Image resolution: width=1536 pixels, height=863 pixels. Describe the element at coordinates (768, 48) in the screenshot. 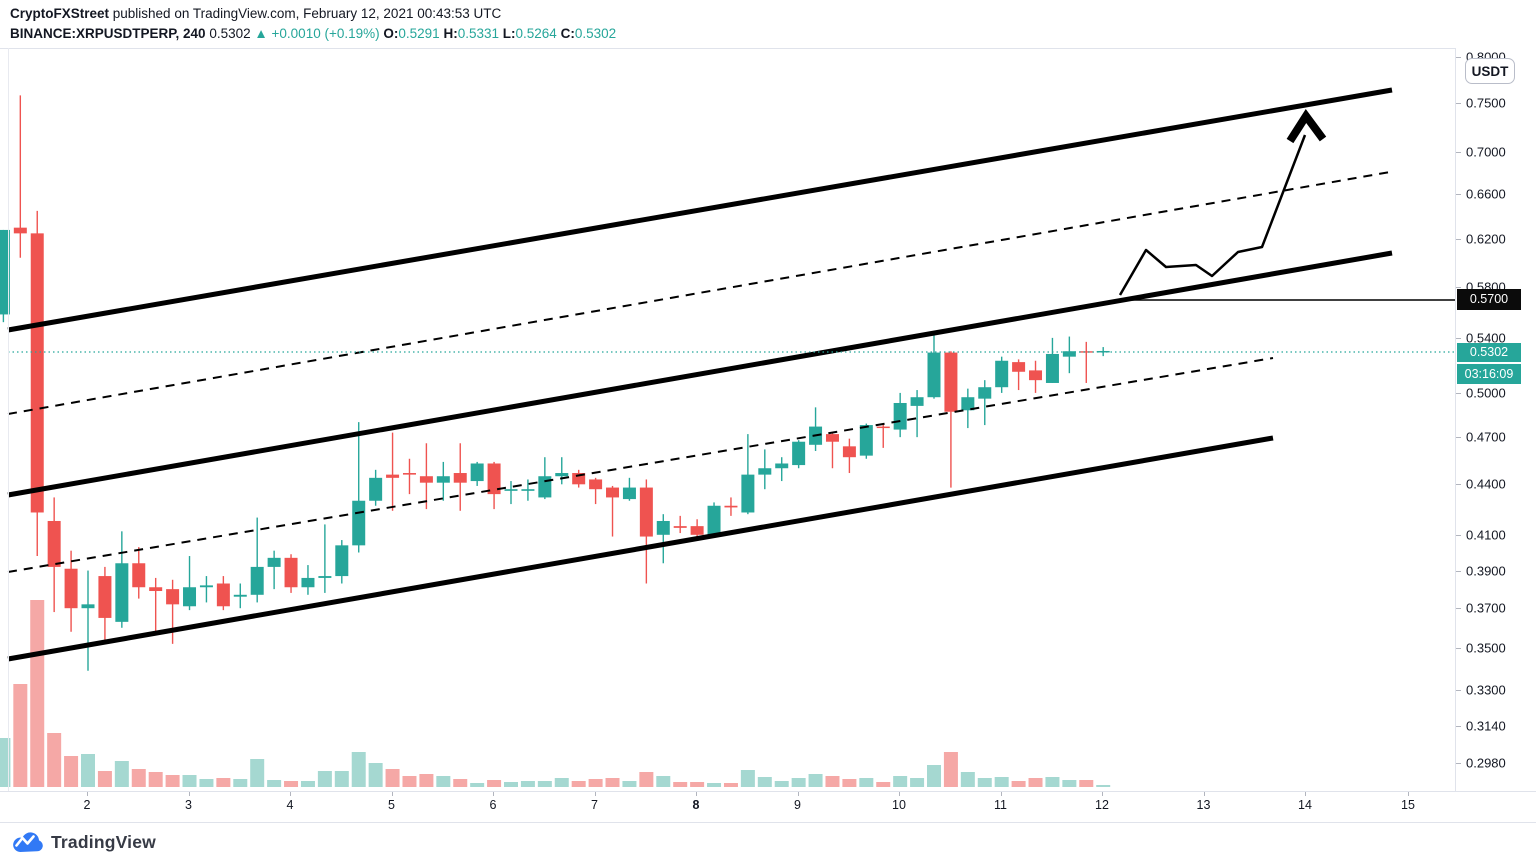

I see `header-divider` at that location.